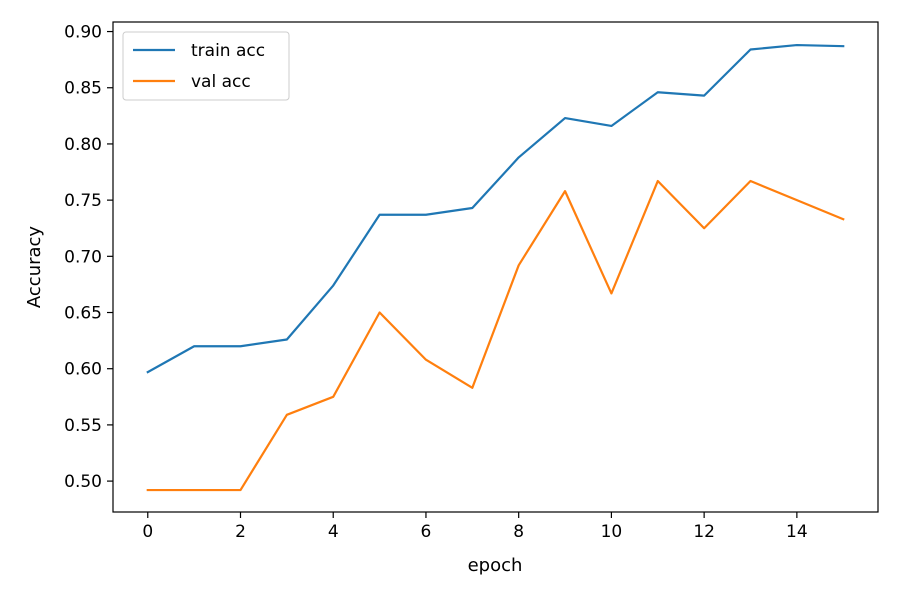 Image resolution: width=900 pixels, height=600 pixels. Describe the element at coordinates (83, 426) in the screenshot. I see `y-tick-label: 0.55` at that location.